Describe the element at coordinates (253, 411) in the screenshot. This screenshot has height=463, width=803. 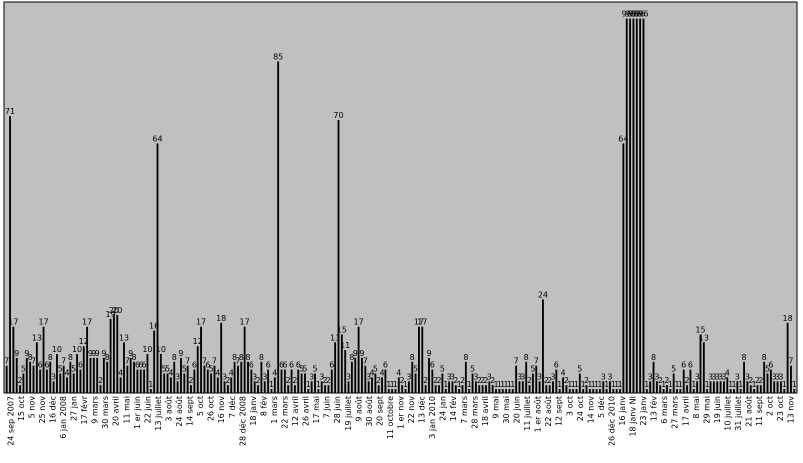
I see `x-tick-label: 18 janv` at that location.